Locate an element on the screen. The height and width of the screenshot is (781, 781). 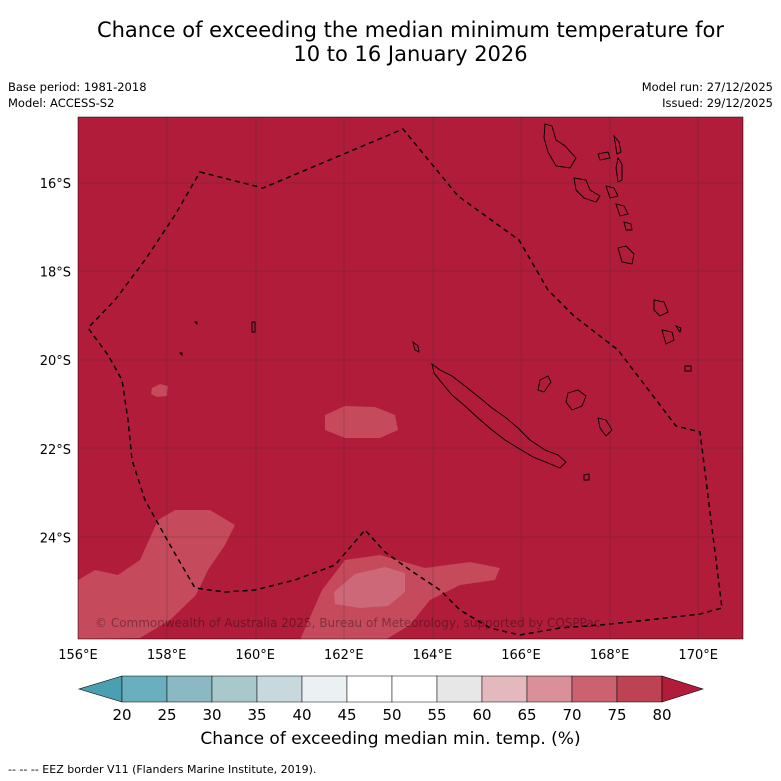
colorbar-tick-label: 55 is located at coordinates (436, 715).